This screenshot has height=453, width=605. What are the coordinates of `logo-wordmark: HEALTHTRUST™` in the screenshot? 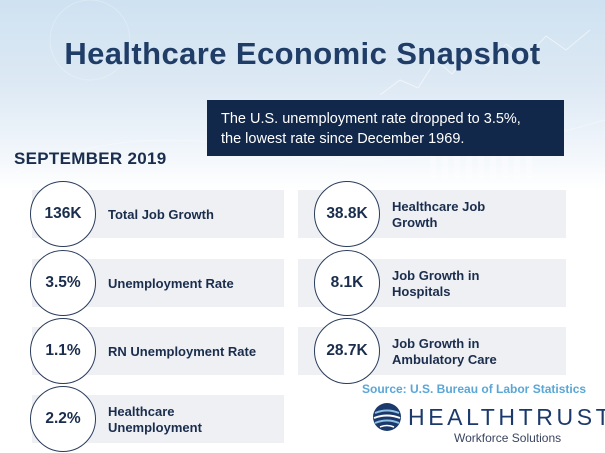 It's located at (506, 417).